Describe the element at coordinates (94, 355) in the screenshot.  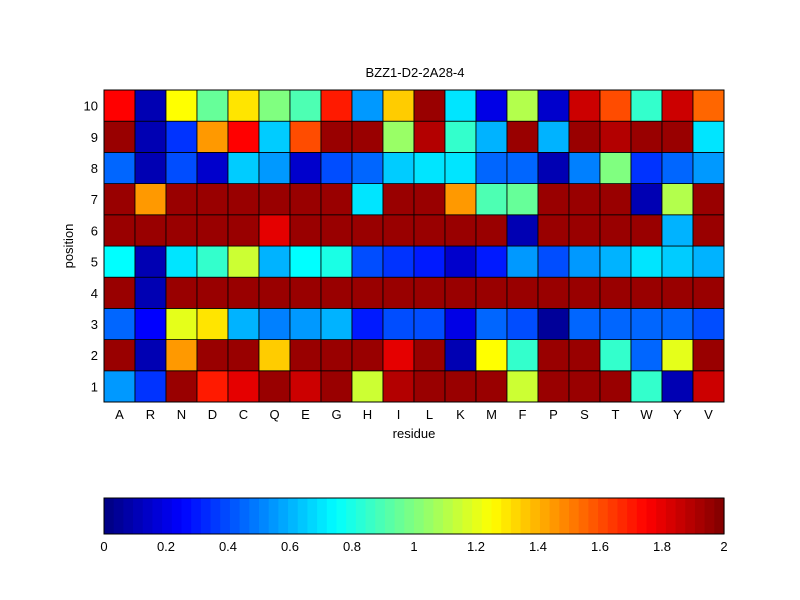
I see `y-tick-label: 2` at that location.